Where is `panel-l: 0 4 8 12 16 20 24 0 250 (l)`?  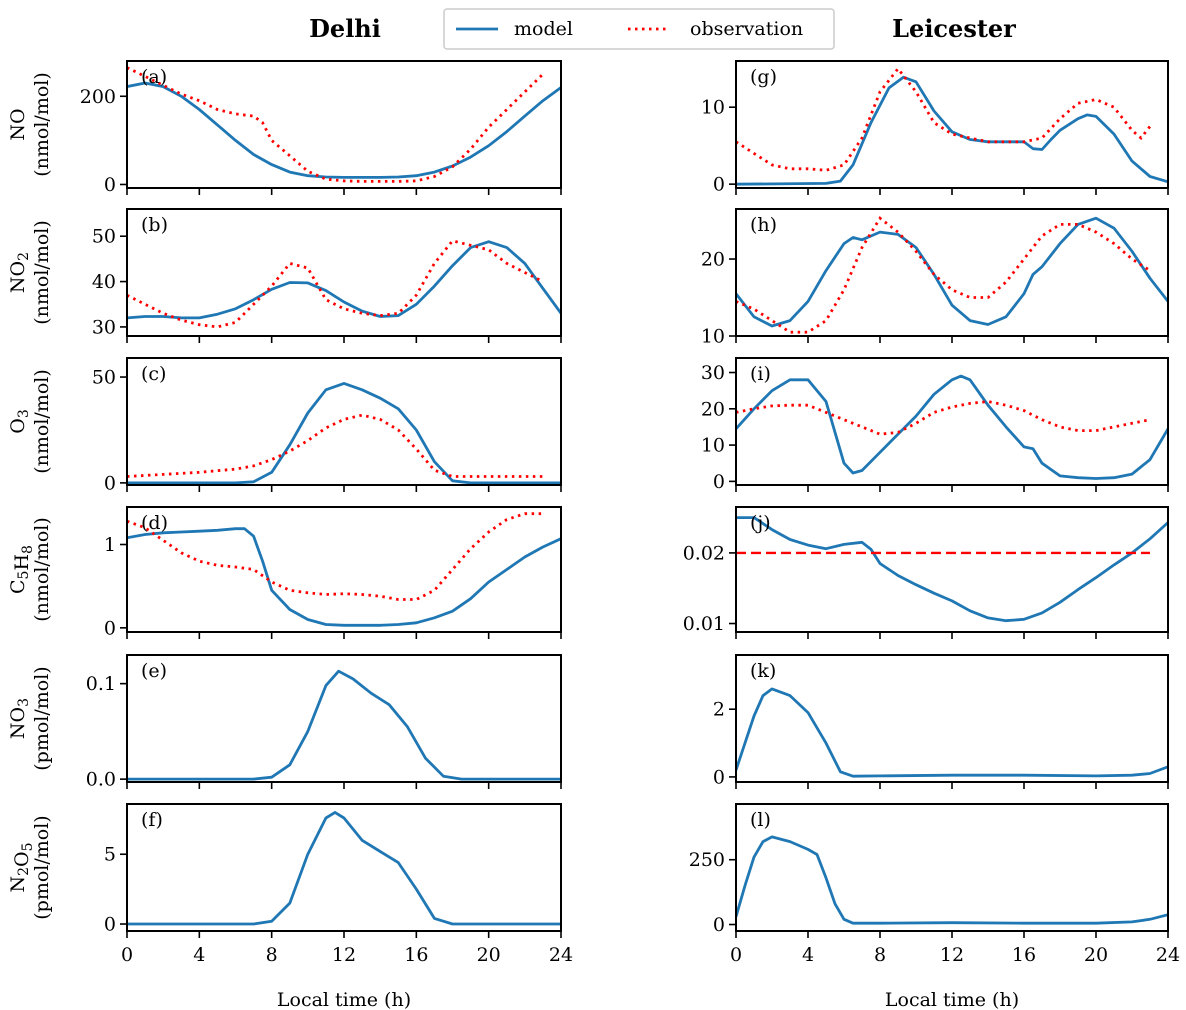 panel-l: 0 4 8 12 16 20 24 0 250 (l) is located at coordinates (934, 884).